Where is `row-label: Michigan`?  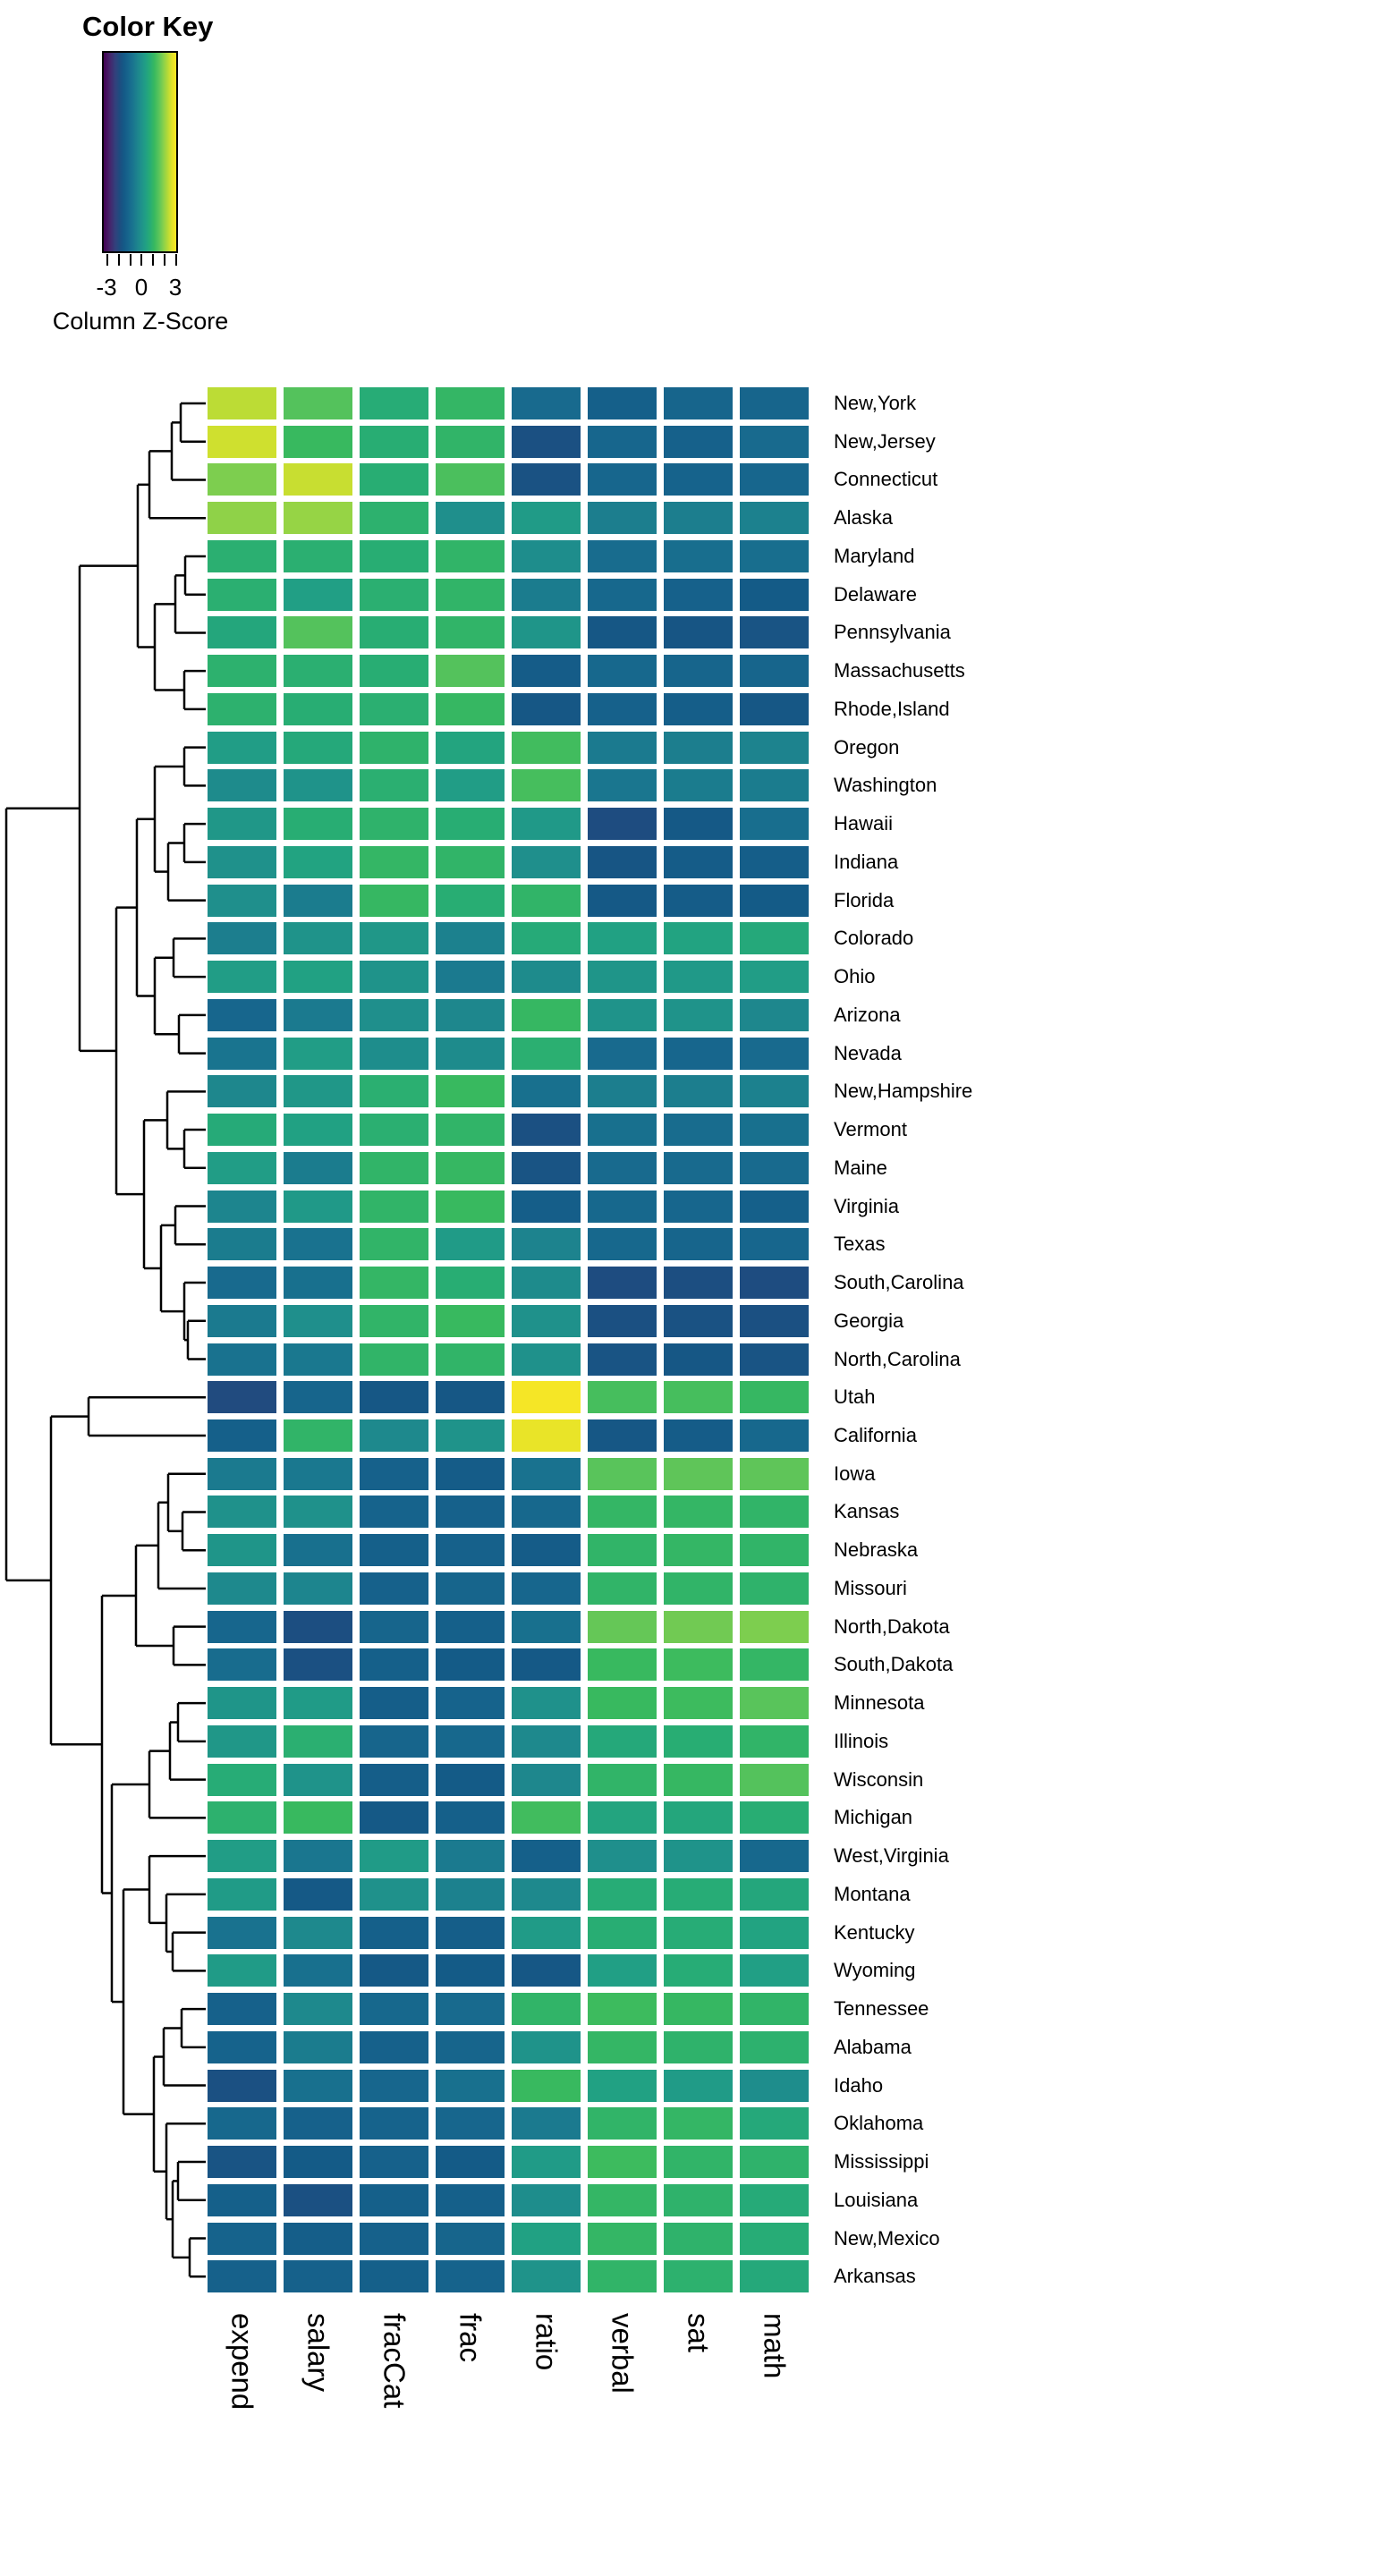
row-label: Michigan is located at coordinates (873, 1817).